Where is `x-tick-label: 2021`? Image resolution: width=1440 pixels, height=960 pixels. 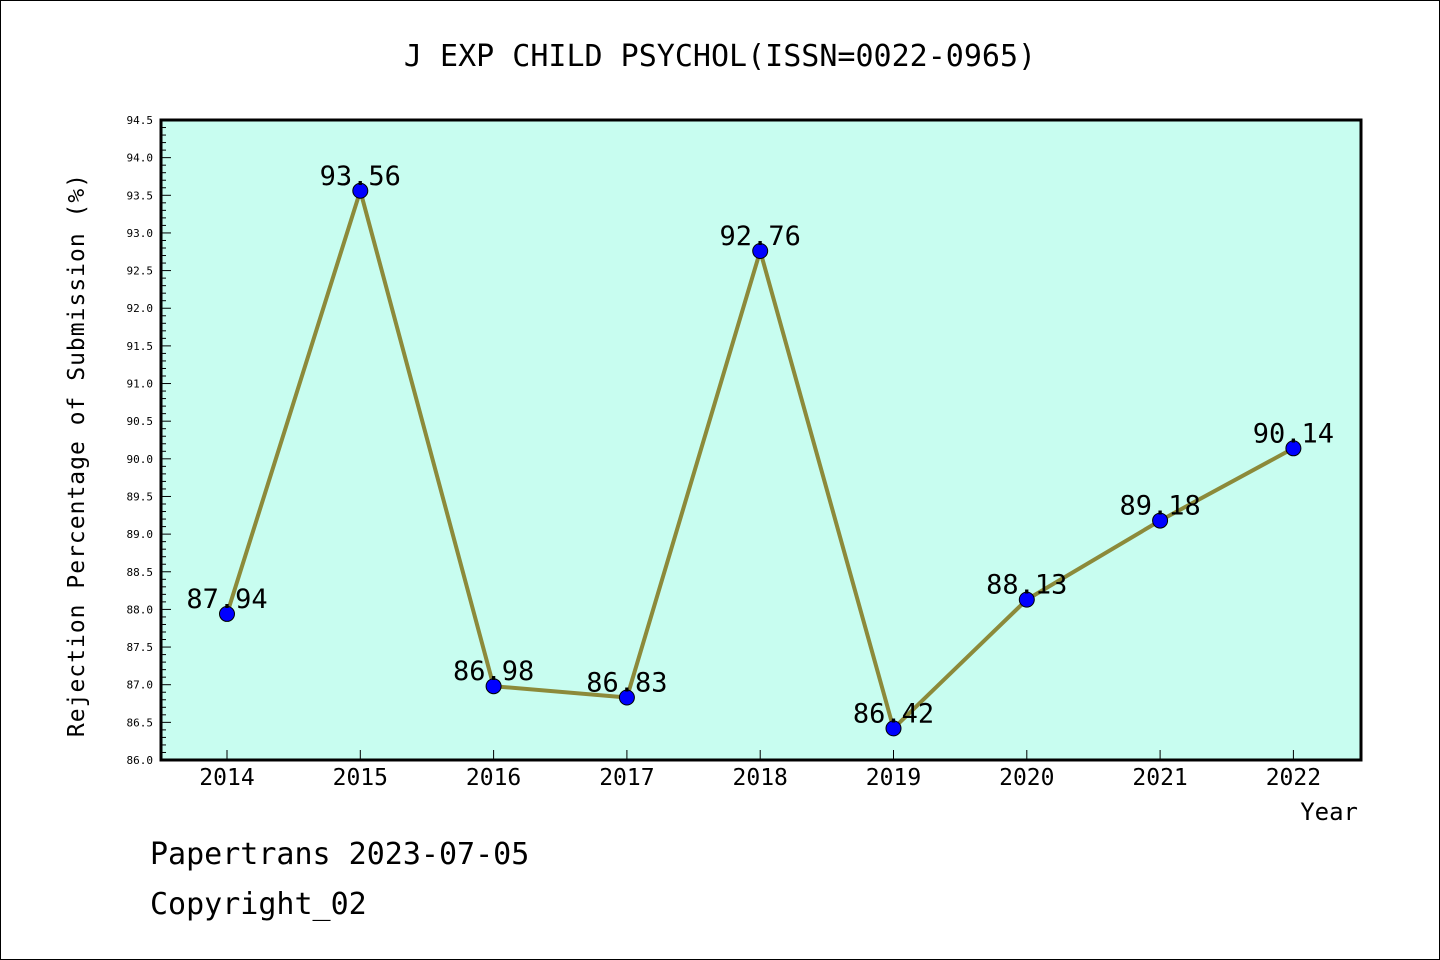 x-tick-label: 2021 is located at coordinates (1159, 778).